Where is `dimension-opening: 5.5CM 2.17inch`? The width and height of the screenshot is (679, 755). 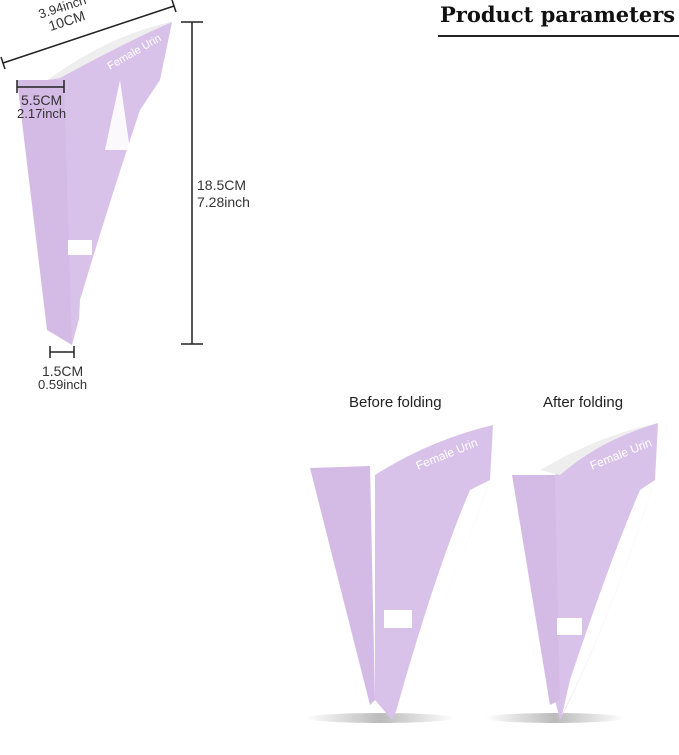
dimension-opening: 5.5CM 2.17inch is located at coordinates (41, 107).